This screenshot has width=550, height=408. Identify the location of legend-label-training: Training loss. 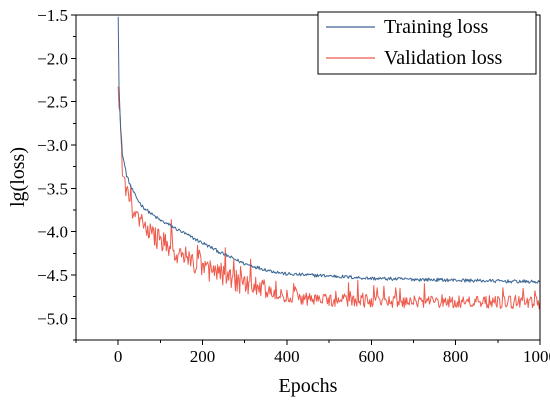
(436, 27).